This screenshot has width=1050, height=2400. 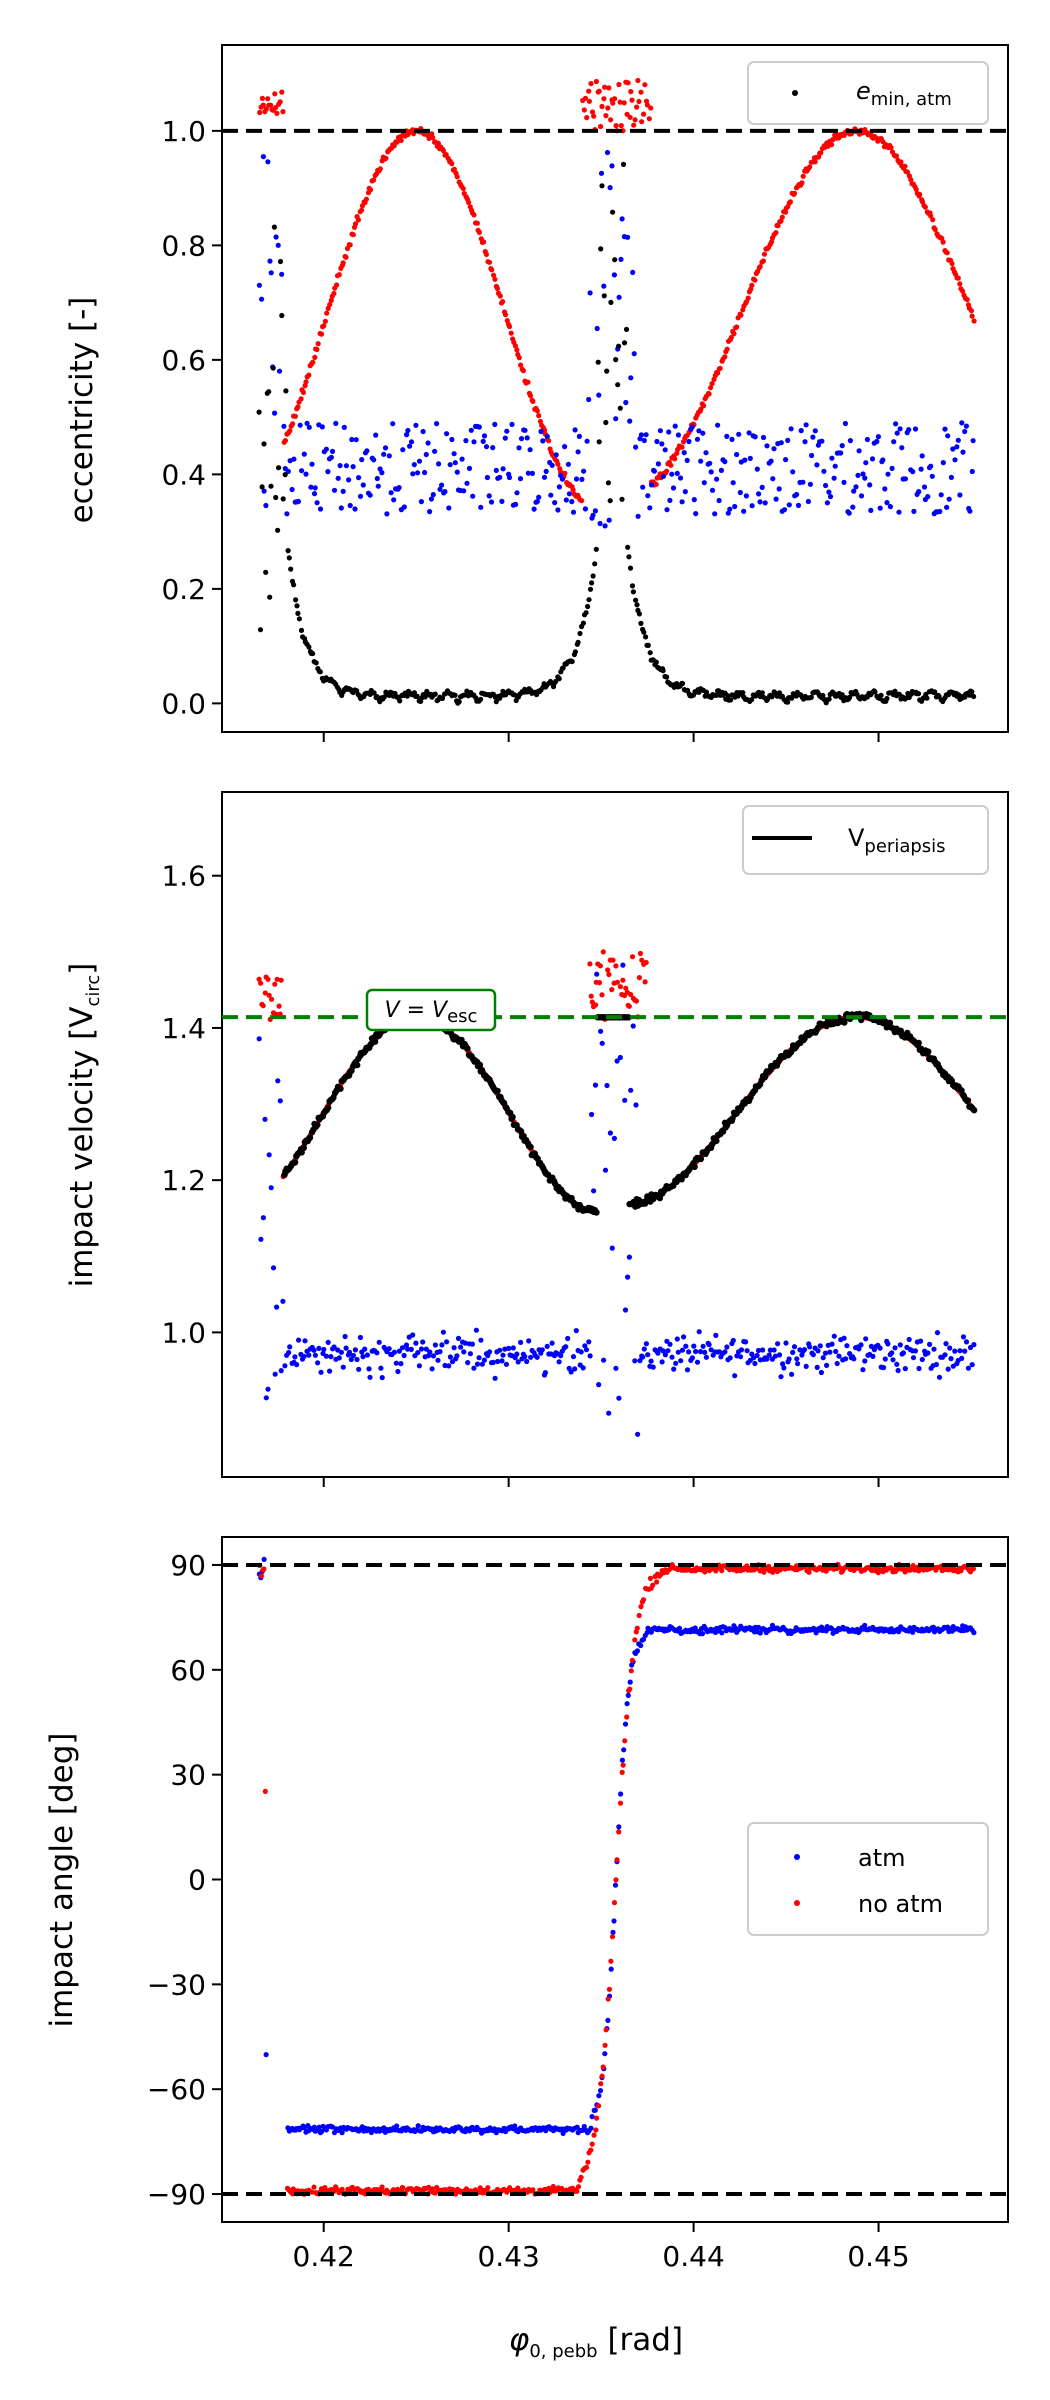 What do you see at coordinates (900, 1904) in the screenshot?
I see `legend-label-no-atm: no atm` at bounding box center [900, 1904].